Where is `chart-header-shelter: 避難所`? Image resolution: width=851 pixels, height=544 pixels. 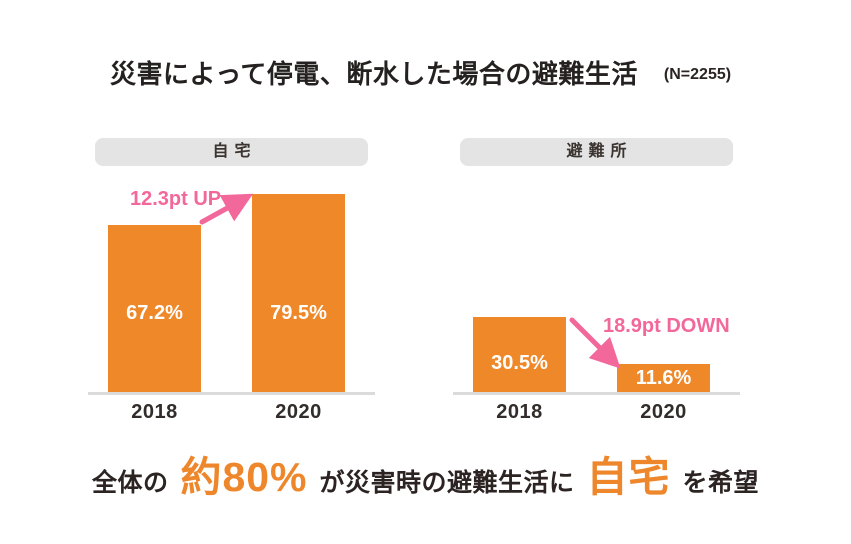 chart-header-shelter: 避難所 is located at coordinates (596, 152).